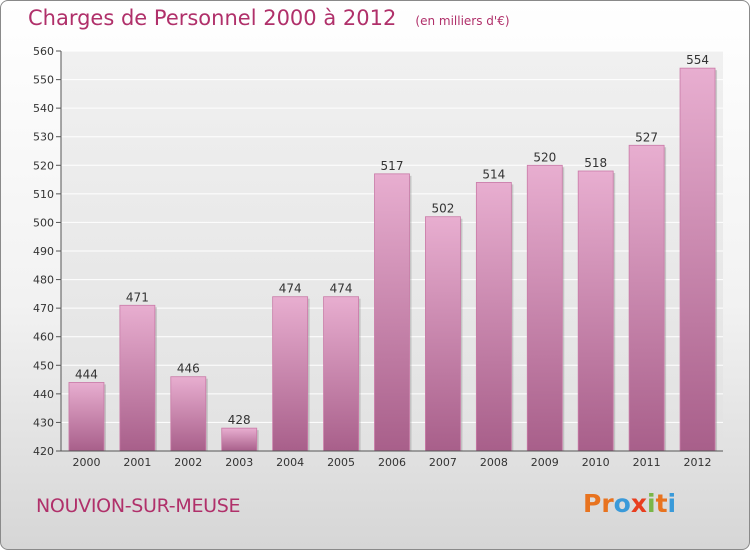  What do you see at coordinates (43, 51) in the screenshot?
I see `y-tick-label: 560` at bounding box center [43, 51].